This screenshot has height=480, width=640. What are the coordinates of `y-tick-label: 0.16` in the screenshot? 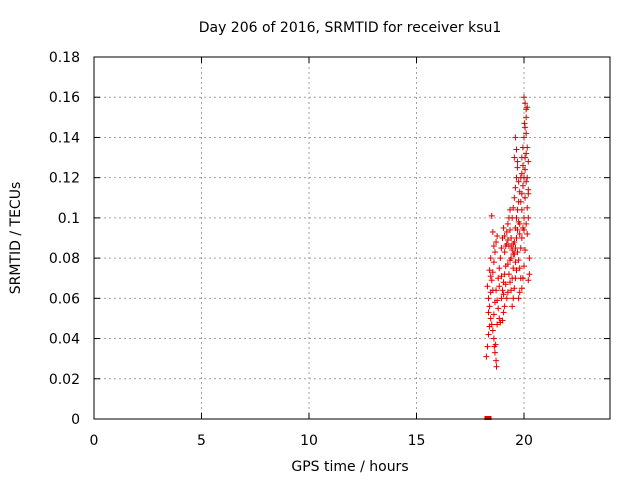 It's located at (64, 98).